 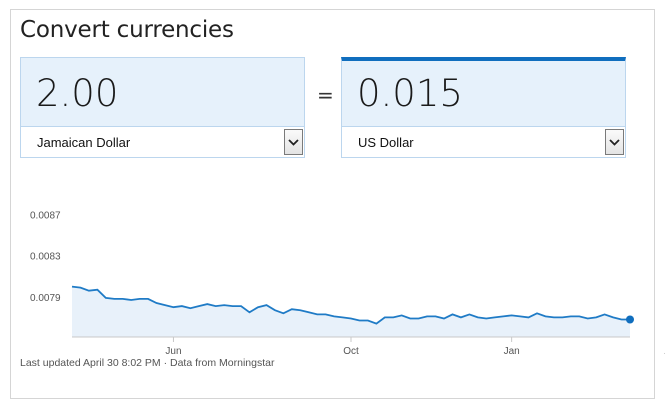 I want to click on from-amount-box, so click(x=162, y=92).